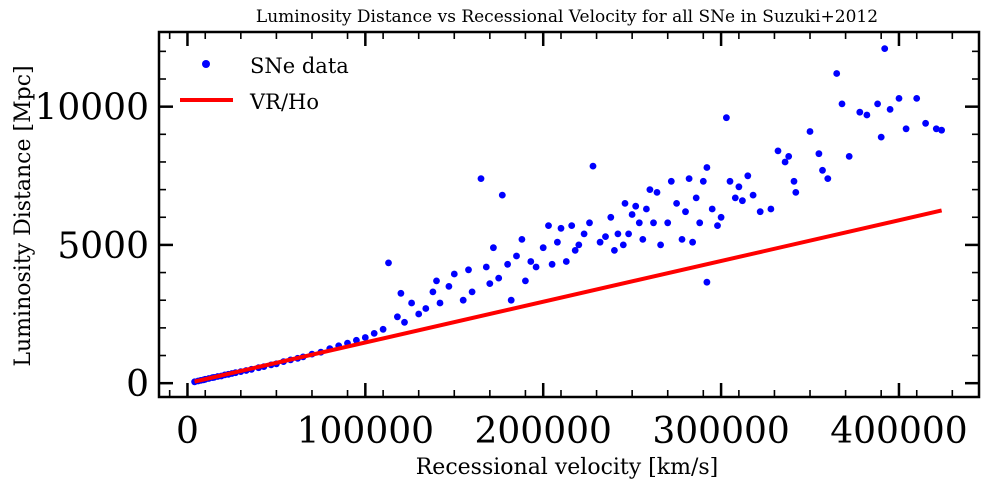 The width and height of the screenshot is (989, 490). Describe the element at coordinates (187, 431) in the screenshot. I see `x-tick-label: 0` at that location.